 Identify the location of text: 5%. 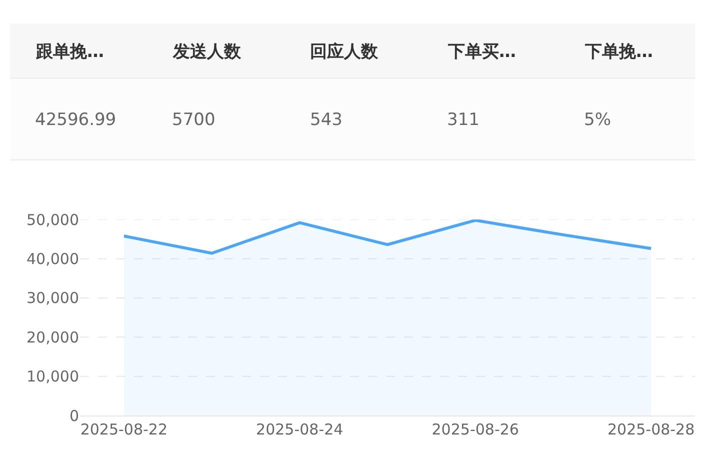
(597, 120).